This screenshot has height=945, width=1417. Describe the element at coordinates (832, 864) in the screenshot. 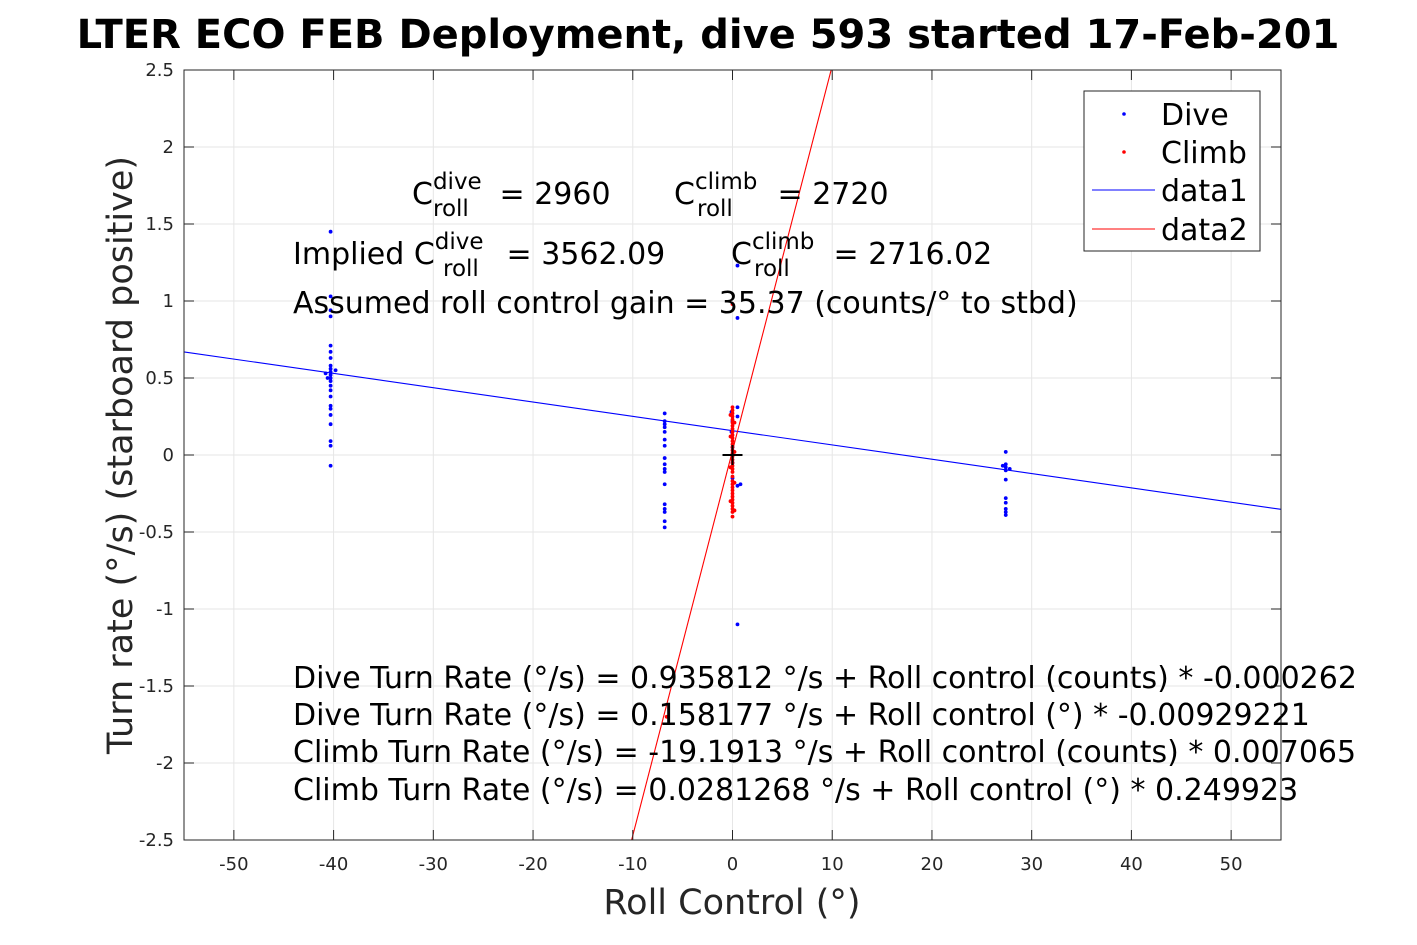

I see `x-tick-label: 10` at that location.